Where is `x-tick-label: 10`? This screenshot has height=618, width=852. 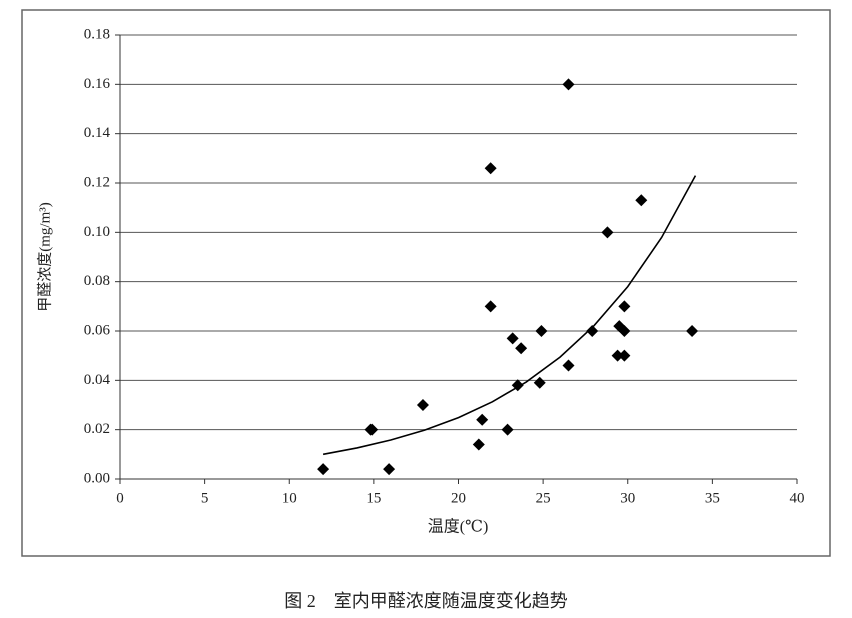
x-tick-label: 10 is located at coordinates (289, 498).